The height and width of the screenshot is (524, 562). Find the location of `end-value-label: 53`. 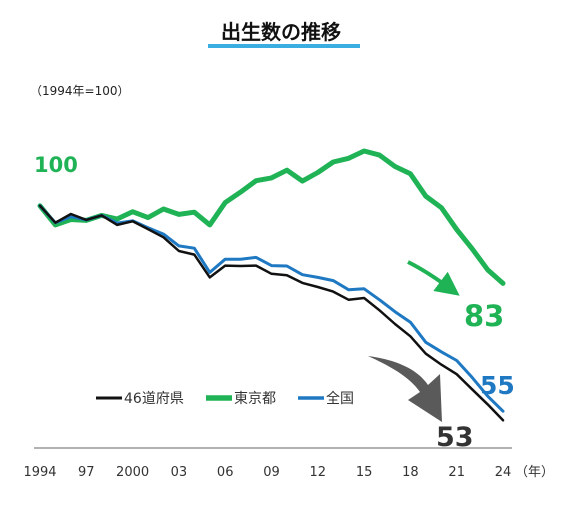

end-value-label: 53 is located at coordinates (455, 437).